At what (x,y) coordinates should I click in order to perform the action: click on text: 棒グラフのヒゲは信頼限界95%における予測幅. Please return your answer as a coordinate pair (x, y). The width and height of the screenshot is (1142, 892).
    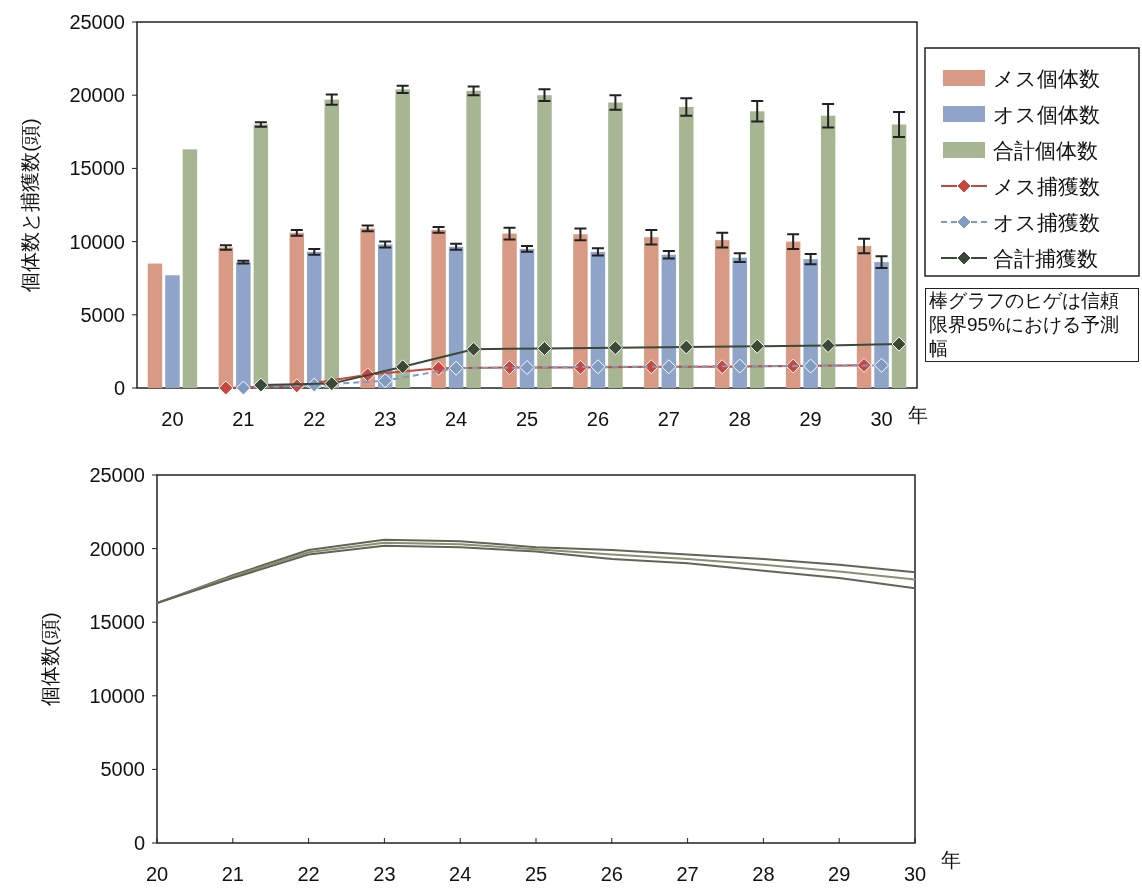
    Looking at the image, I should click on (1032, 325).